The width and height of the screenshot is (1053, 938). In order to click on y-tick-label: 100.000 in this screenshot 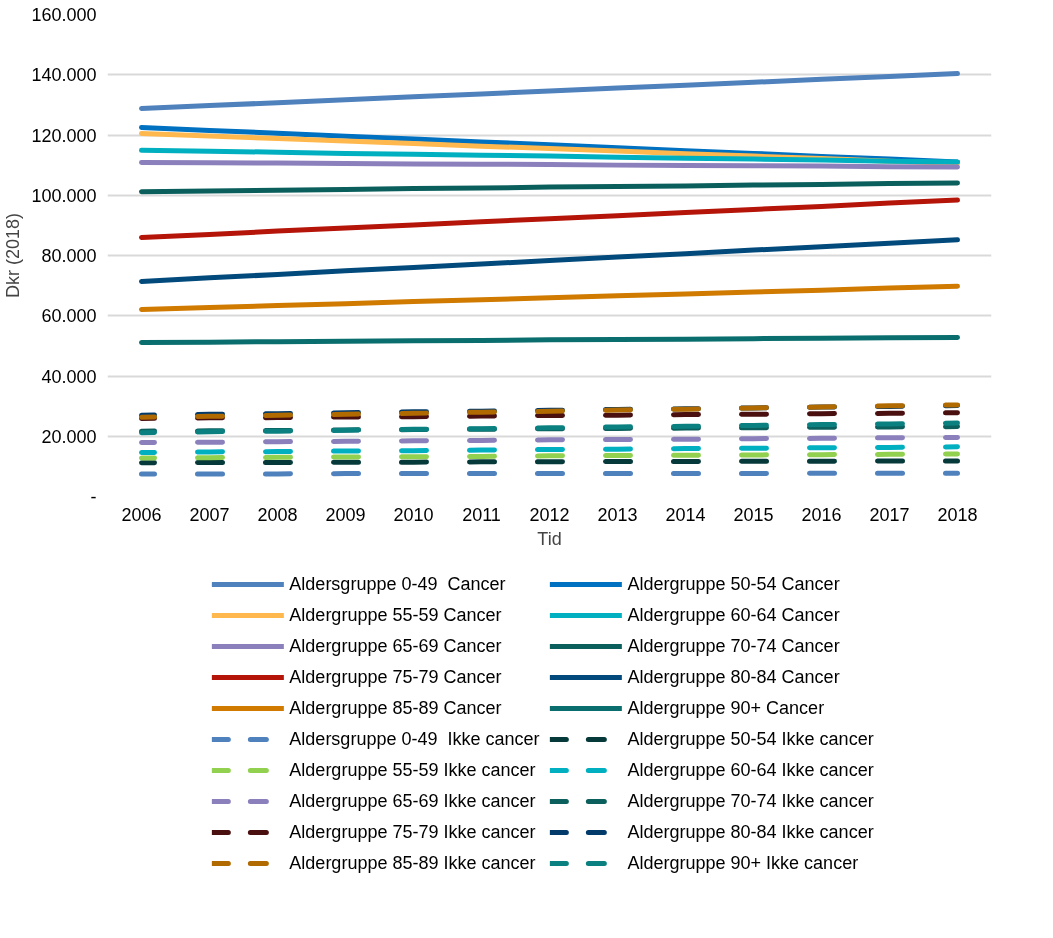, I will do `click(64, 195)`.